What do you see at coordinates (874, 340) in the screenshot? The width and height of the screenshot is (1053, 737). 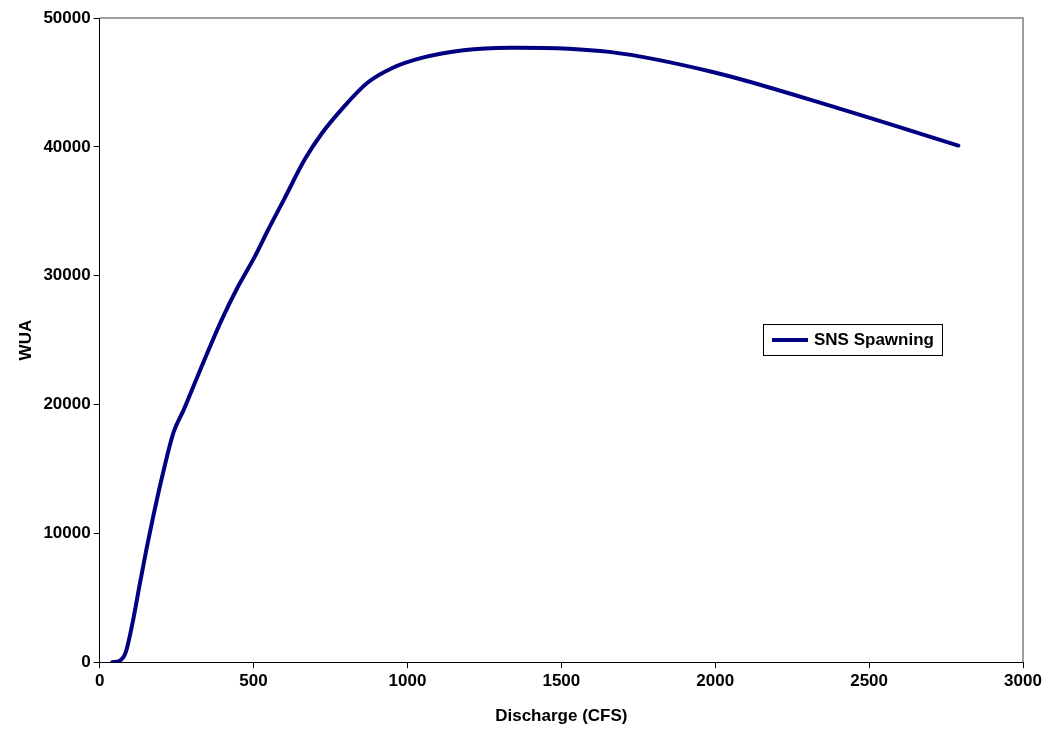 I see `legend-label: SNS Spawning` at bounding box center [874, 340].